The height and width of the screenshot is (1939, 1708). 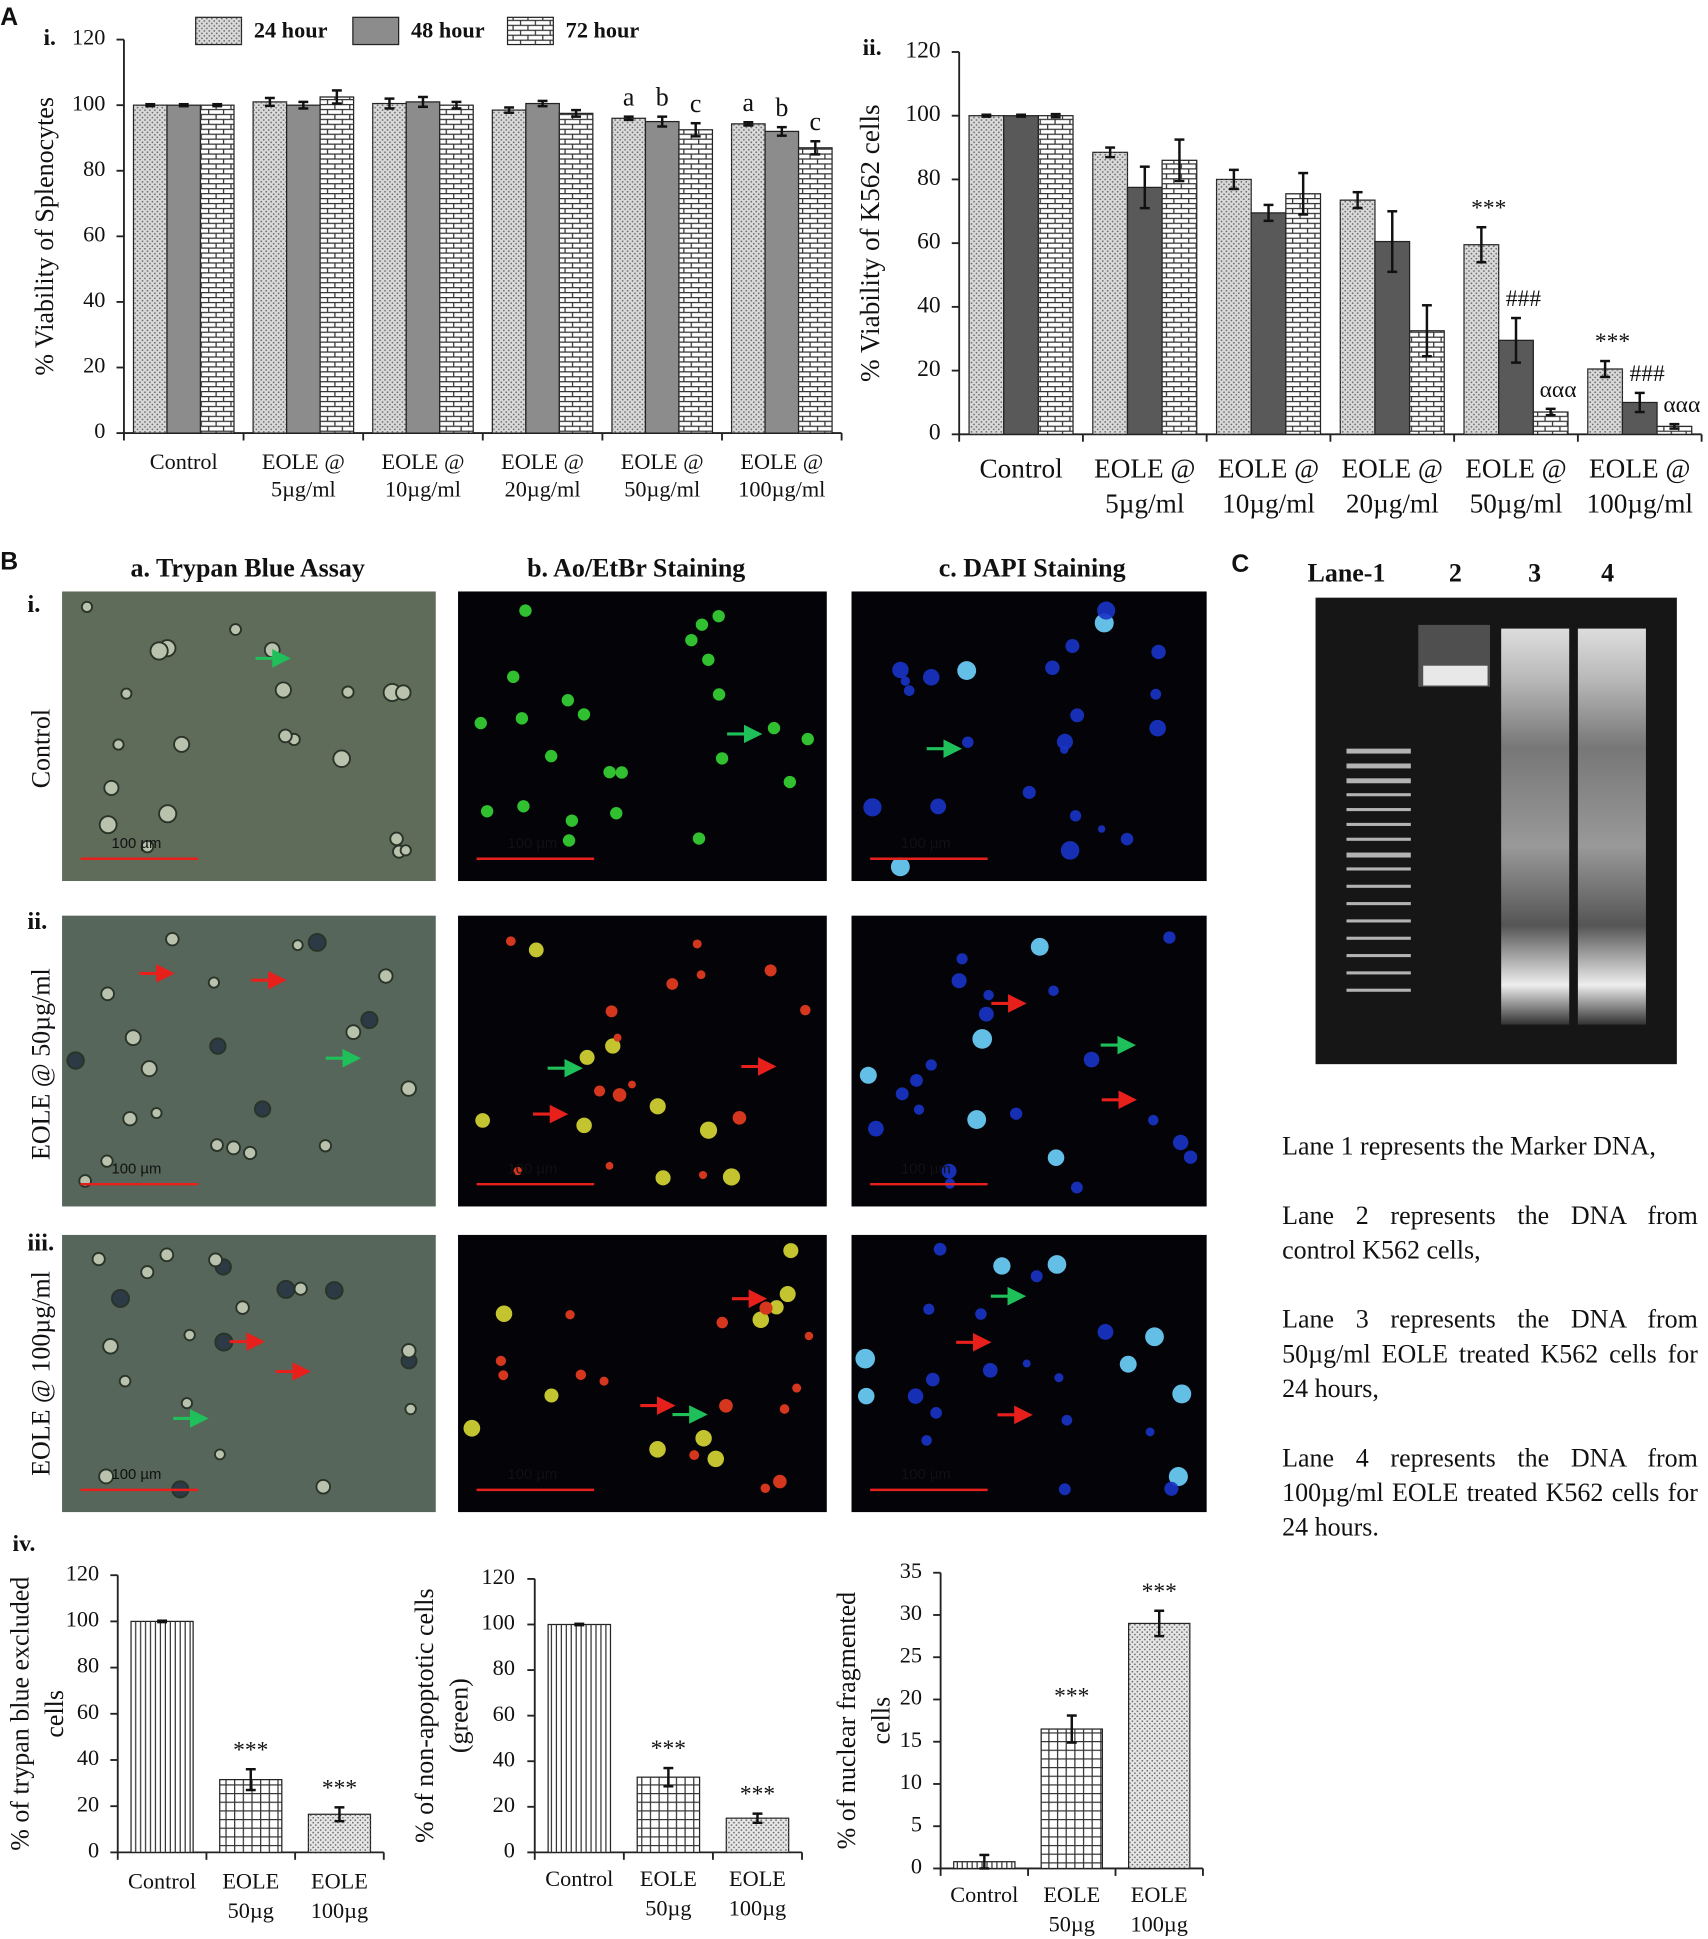 I want to click on x-tick-label: EOLE, so click(x=250, y=1880).